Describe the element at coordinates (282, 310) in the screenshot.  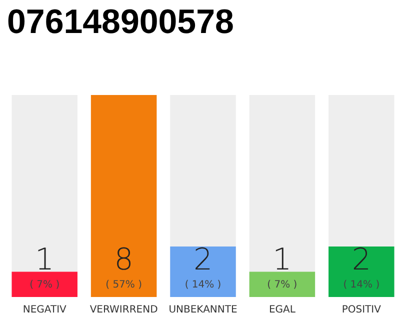
I see `x-tick-label: EGAL` at that location.